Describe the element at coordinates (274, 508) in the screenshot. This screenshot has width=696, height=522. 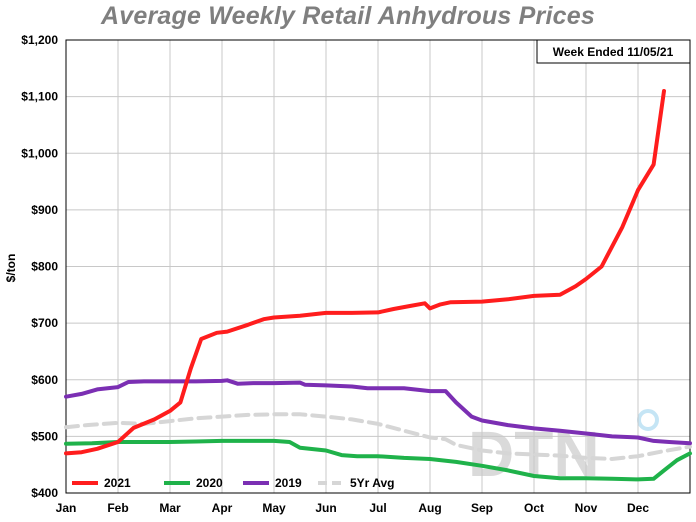
I see `x-tick-label: May` at that location.